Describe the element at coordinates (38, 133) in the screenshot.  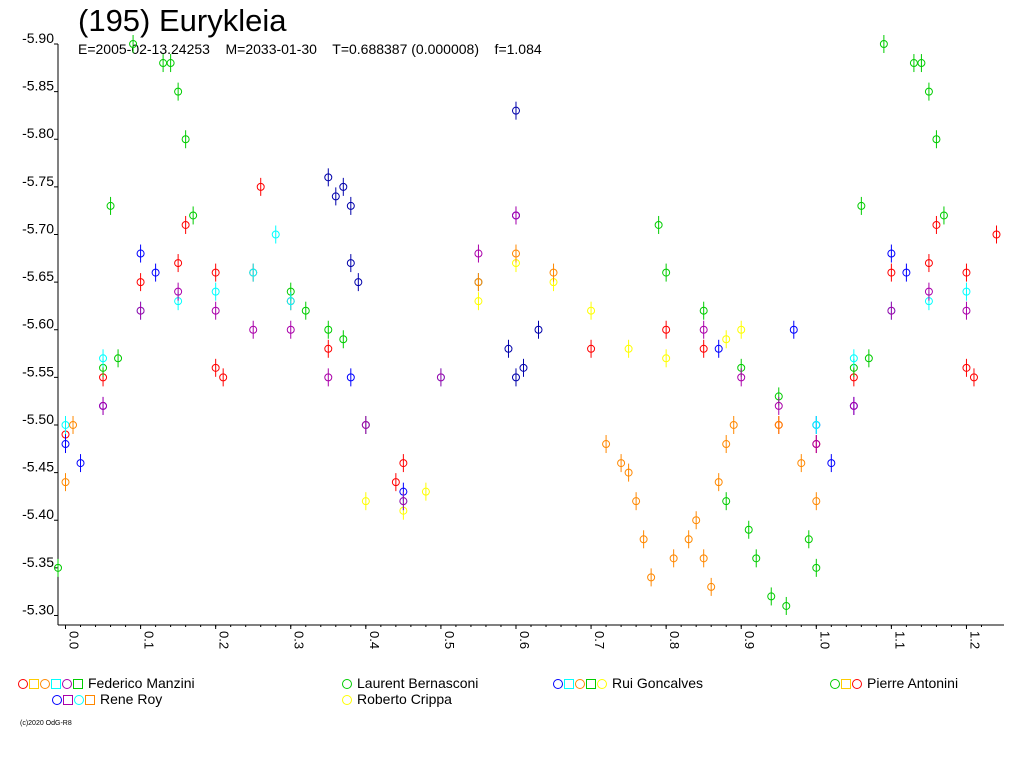
I see `y-tick-label: -5.80` at that location.